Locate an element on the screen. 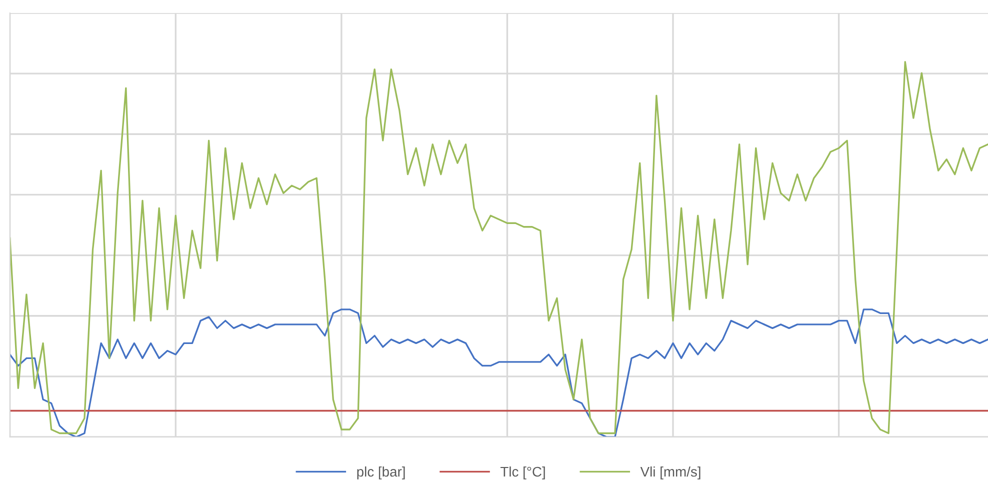  legend-label: Vli [mm/s] is located at coordinates (670, 473).